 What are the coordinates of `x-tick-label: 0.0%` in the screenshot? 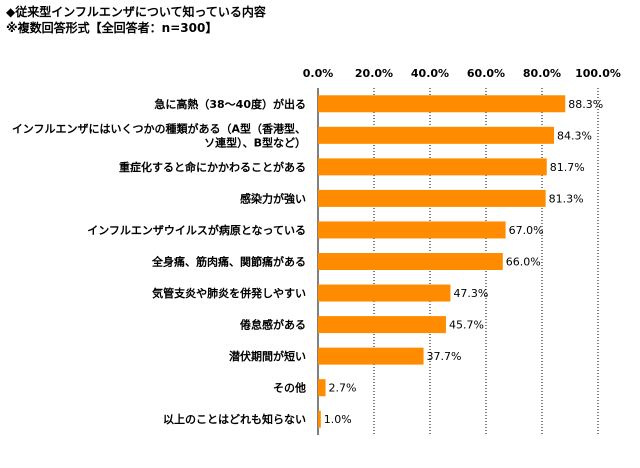 It's located at (318, 73).